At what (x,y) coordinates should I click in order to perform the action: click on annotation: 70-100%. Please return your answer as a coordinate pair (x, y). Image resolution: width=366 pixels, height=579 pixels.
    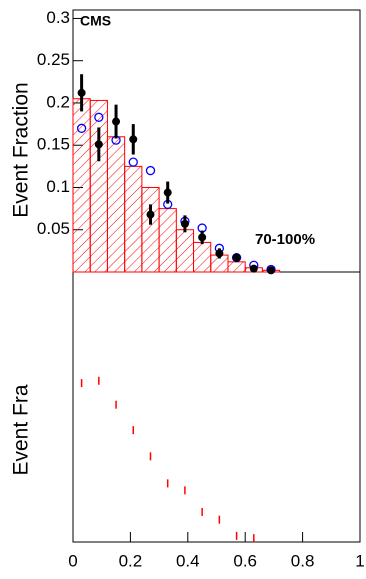
    Looking at the image, I should click on (285, 239).